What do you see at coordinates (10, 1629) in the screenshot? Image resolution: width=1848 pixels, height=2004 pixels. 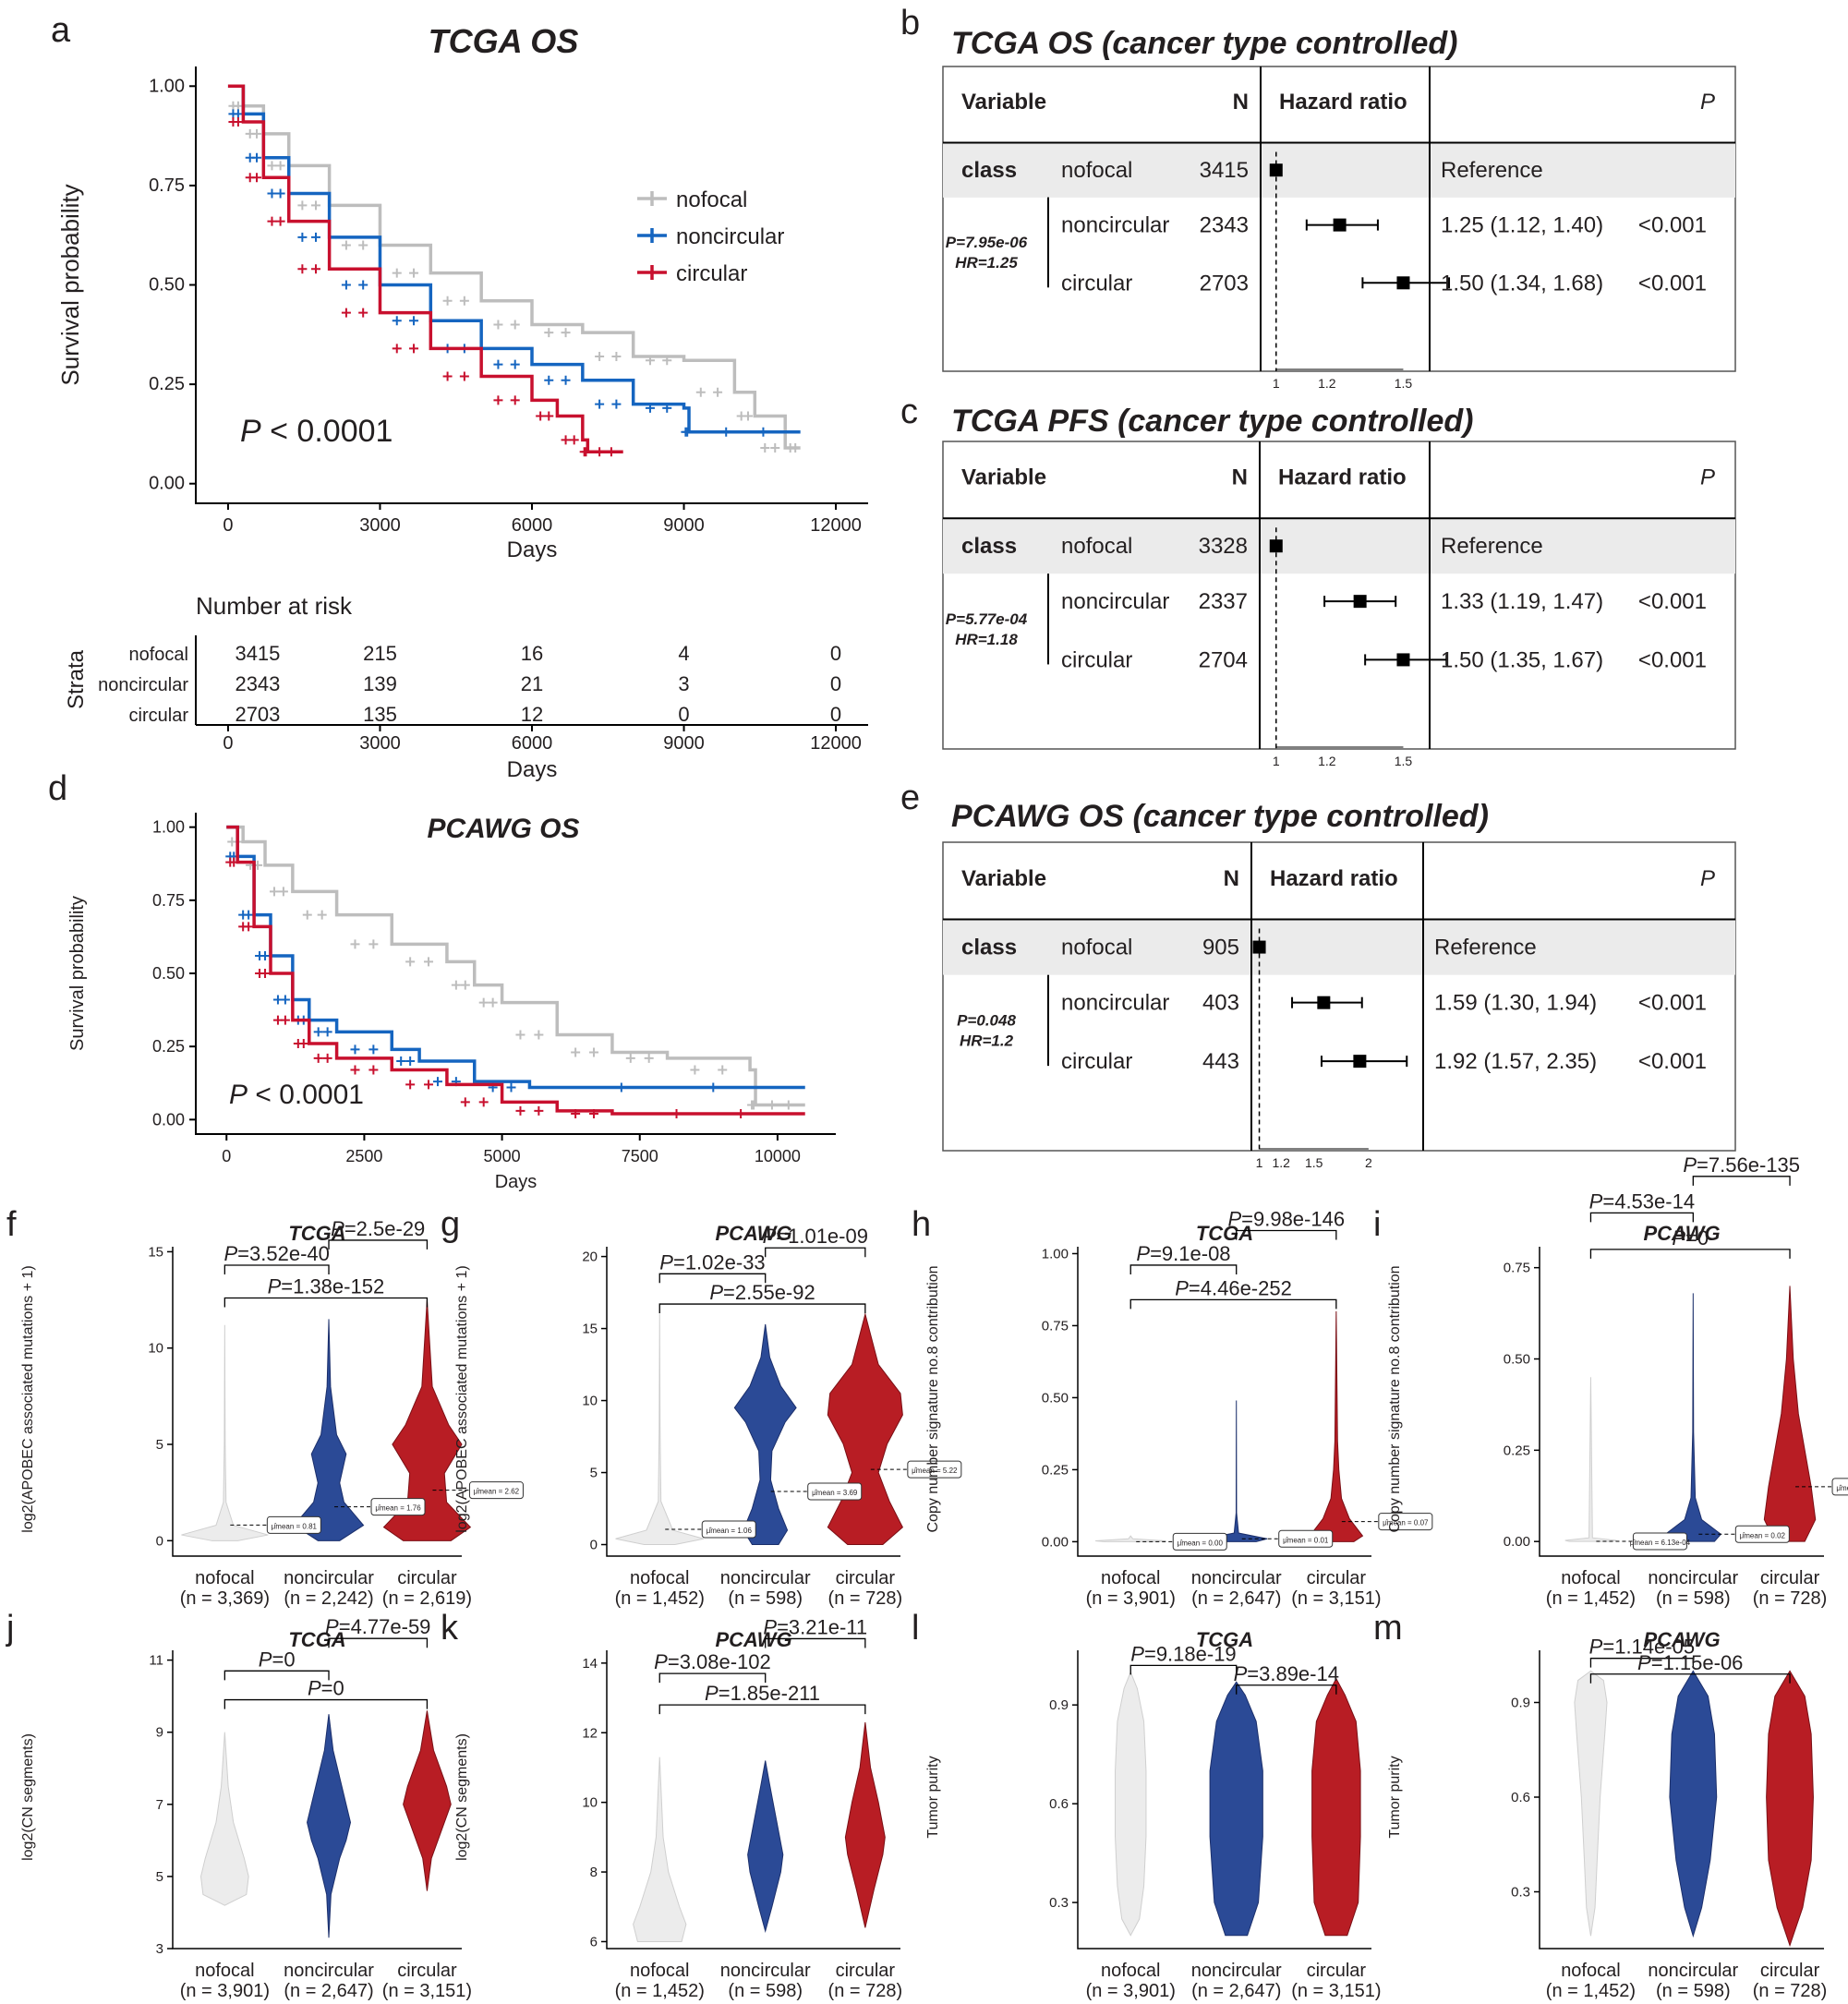 I see `panel-letter-j: j` at bounding box center [10, 1629].